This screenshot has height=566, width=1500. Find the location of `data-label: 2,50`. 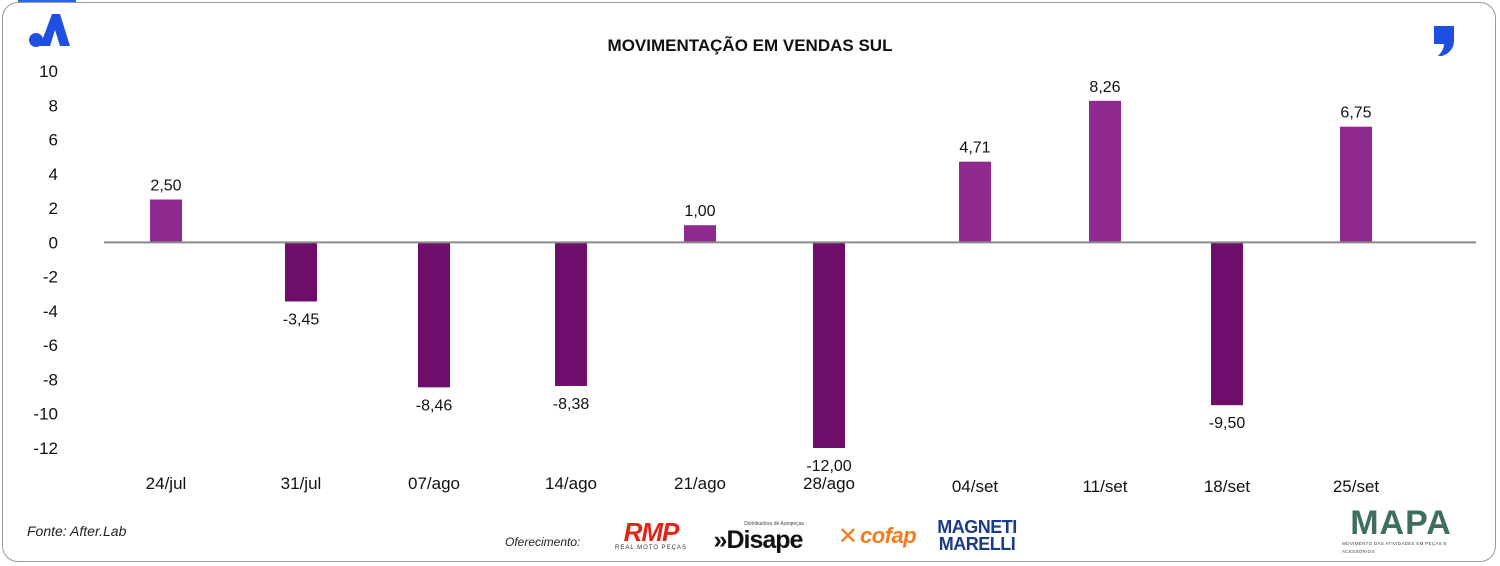

data-label: 2,50 is located at coordinates (165, 186).